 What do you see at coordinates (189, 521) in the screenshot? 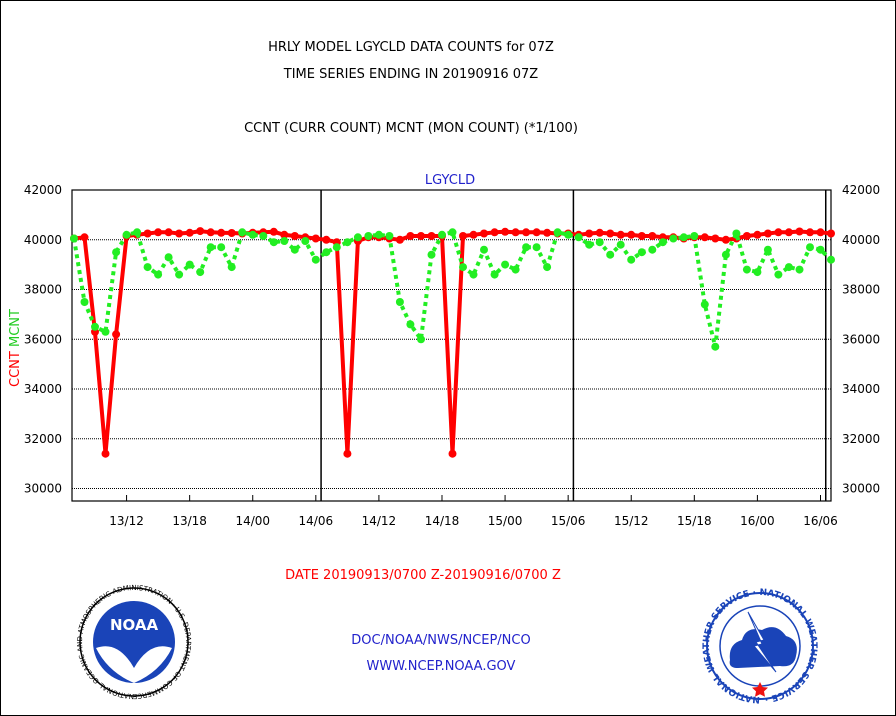
I see `x-tick-label: 13/18` at bounding box center [189, 521].